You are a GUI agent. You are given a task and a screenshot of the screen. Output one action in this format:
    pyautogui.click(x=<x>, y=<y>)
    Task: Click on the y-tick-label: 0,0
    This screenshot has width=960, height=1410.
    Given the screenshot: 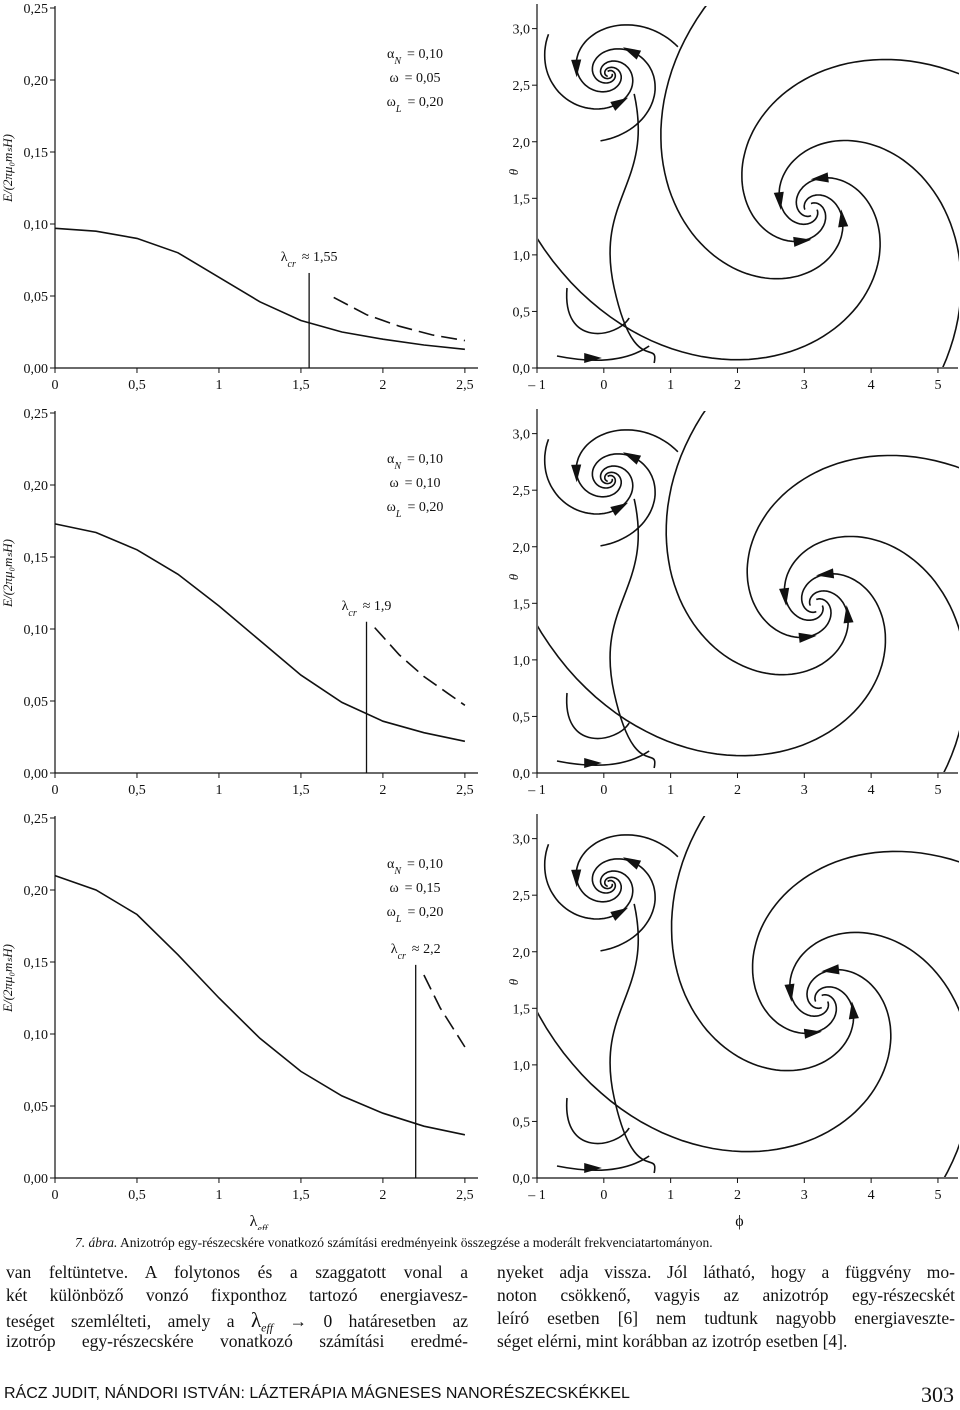 What is the action you would take?
    pyautogui.click(x=522, y=1179)
    